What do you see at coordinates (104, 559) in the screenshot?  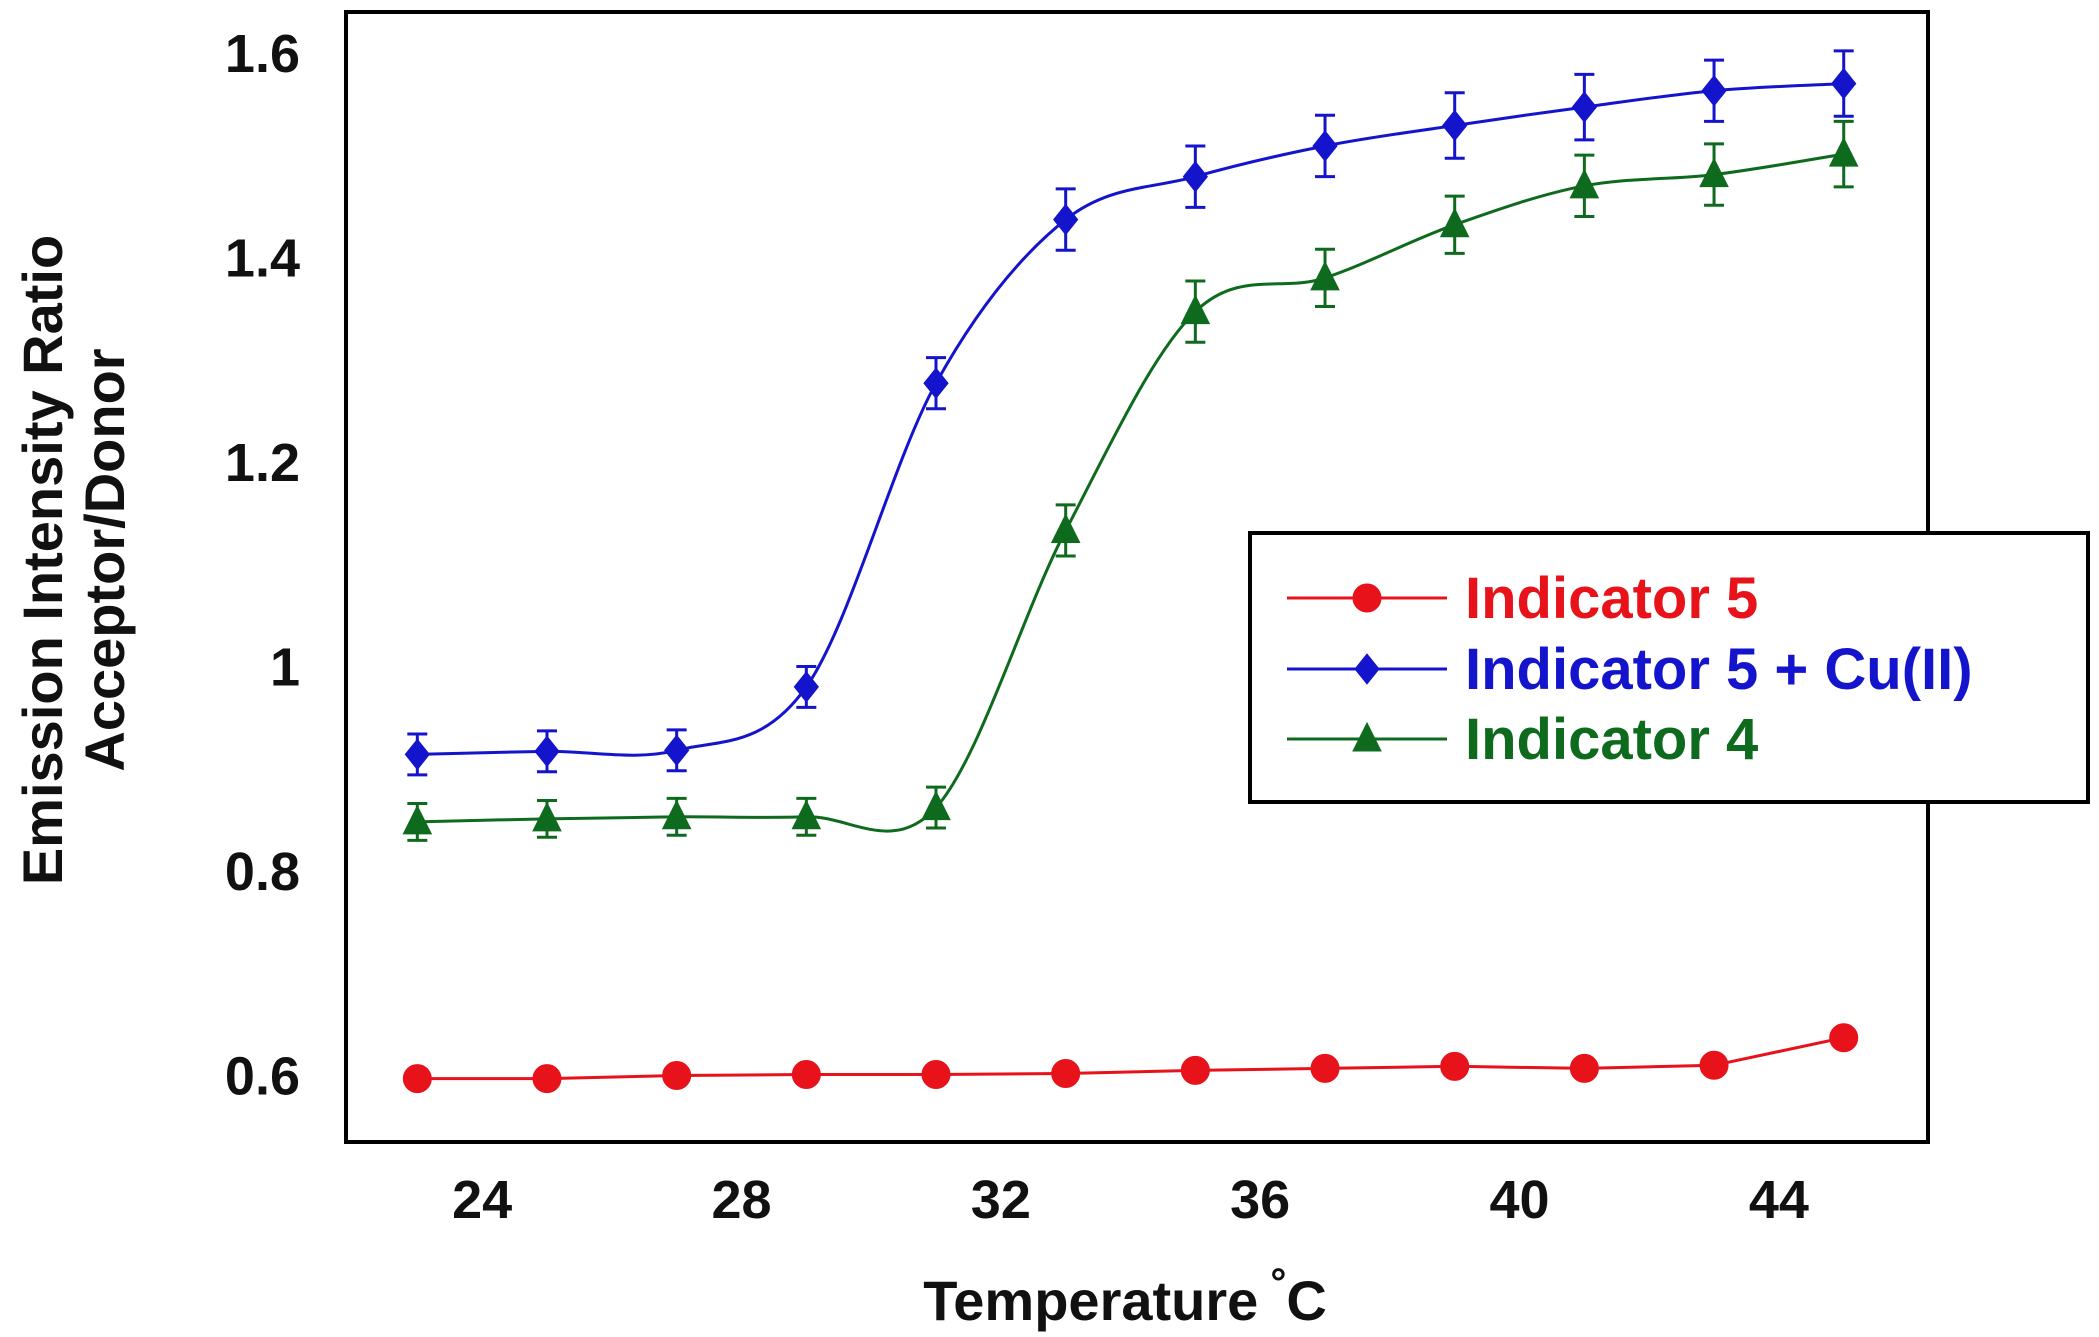 I see `y-axis-title-line-2: Acceptor/Donor` at bounding box center [104, 559].